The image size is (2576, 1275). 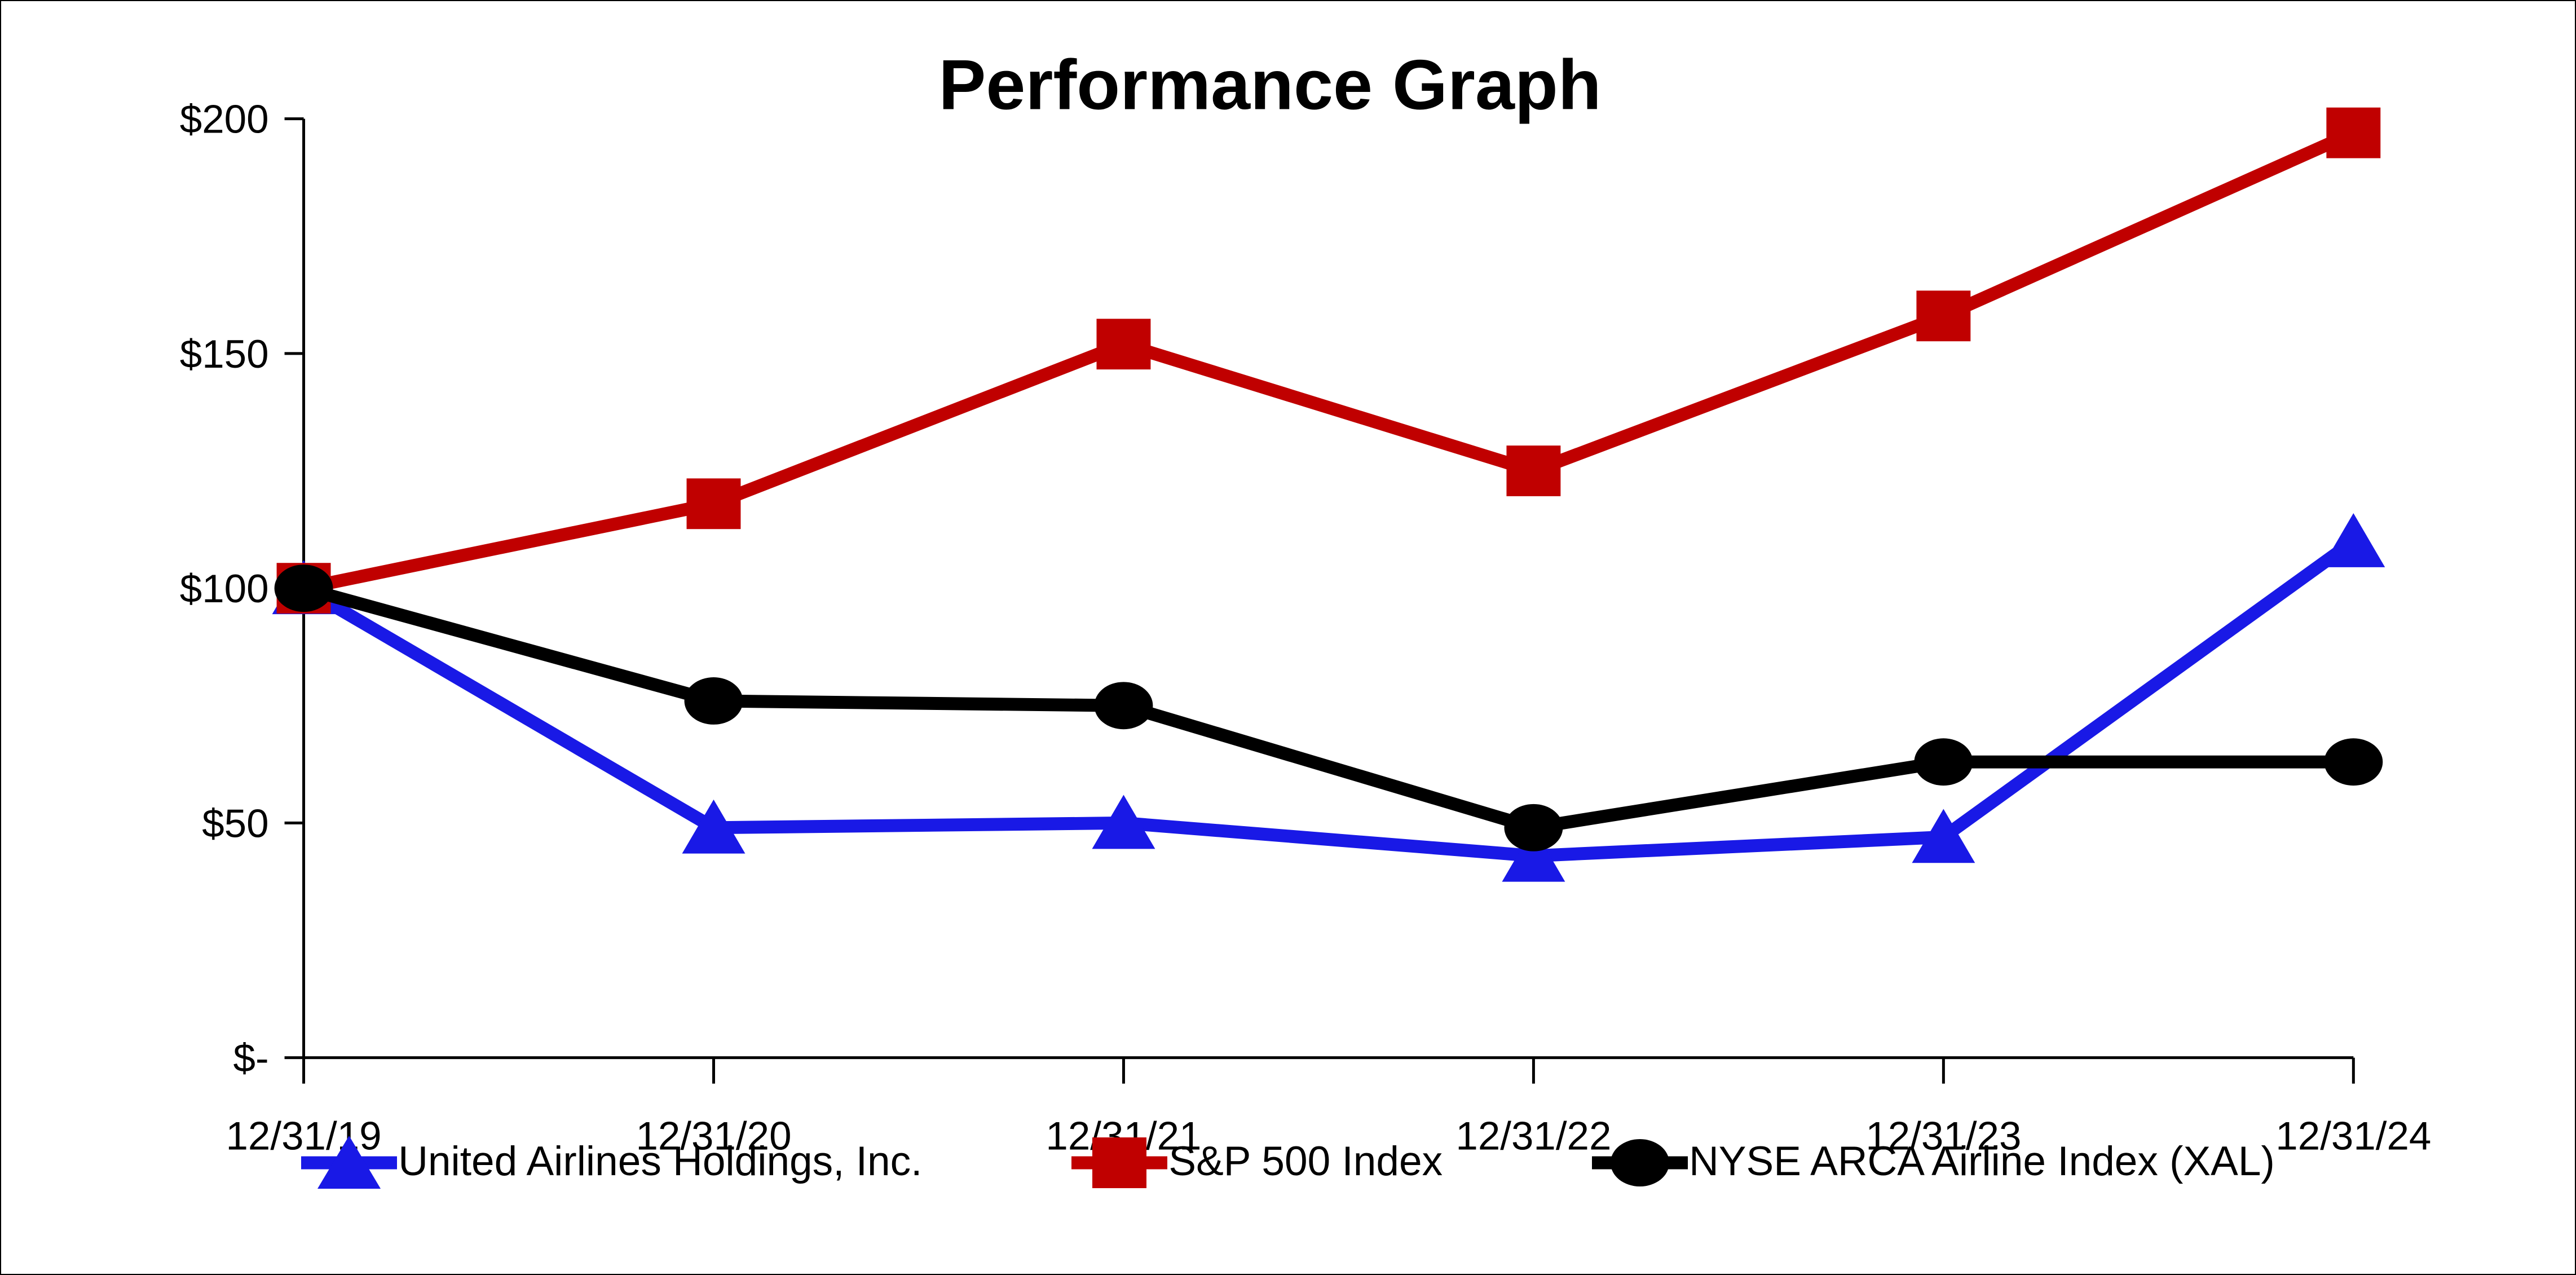 I want to click on y-axis-tick-label: $150, so click(x=224, y=354).